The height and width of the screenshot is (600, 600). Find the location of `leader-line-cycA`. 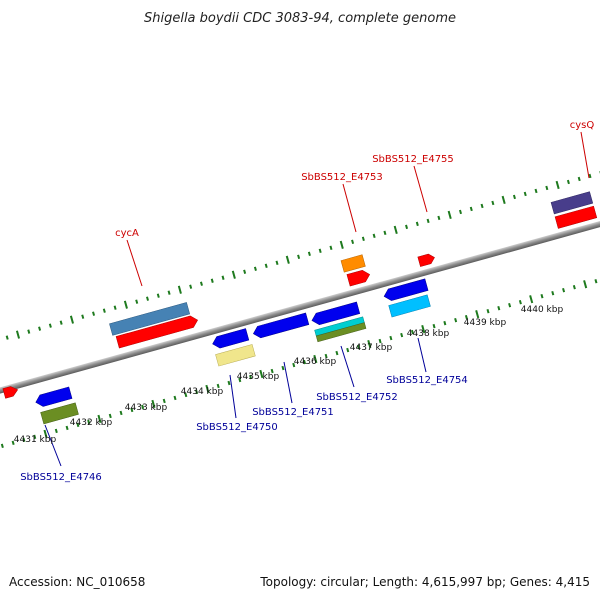

leader-line-cycA is located at coordinates (134, 263).